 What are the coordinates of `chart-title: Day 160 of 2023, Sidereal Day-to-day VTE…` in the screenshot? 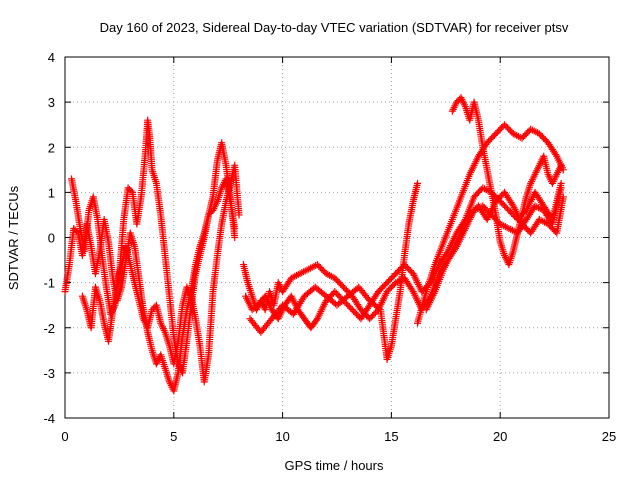 It's located at (334, 27).